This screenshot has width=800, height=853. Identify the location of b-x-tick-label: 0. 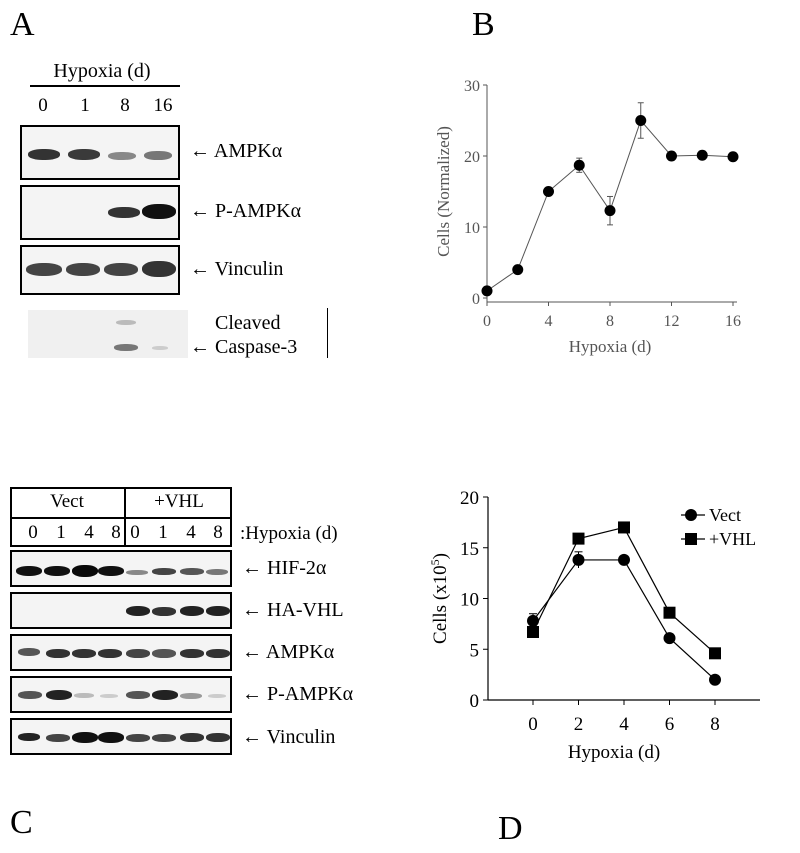
(487, 321).